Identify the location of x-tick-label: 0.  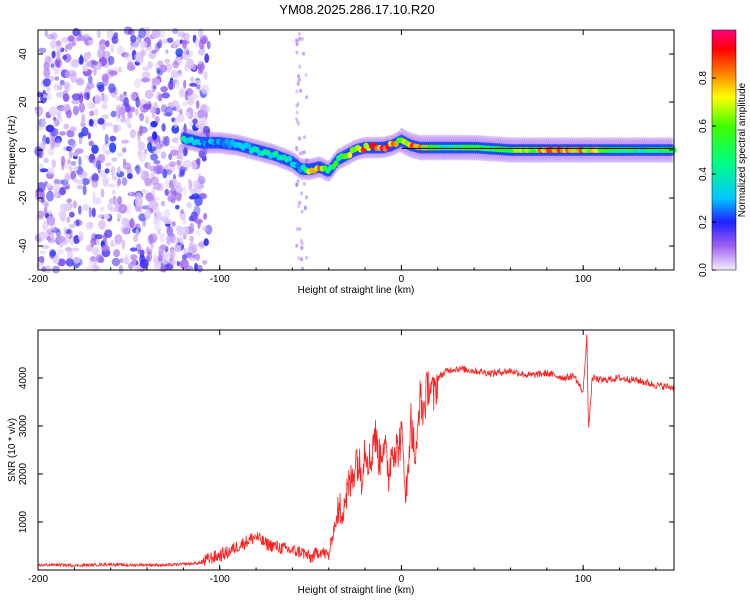
(402, 579).